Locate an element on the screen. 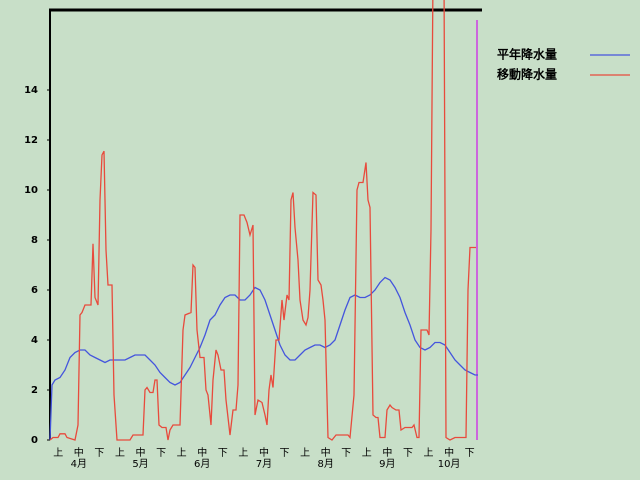  y-tick-label: 0 is located at coordinates (34, 440).